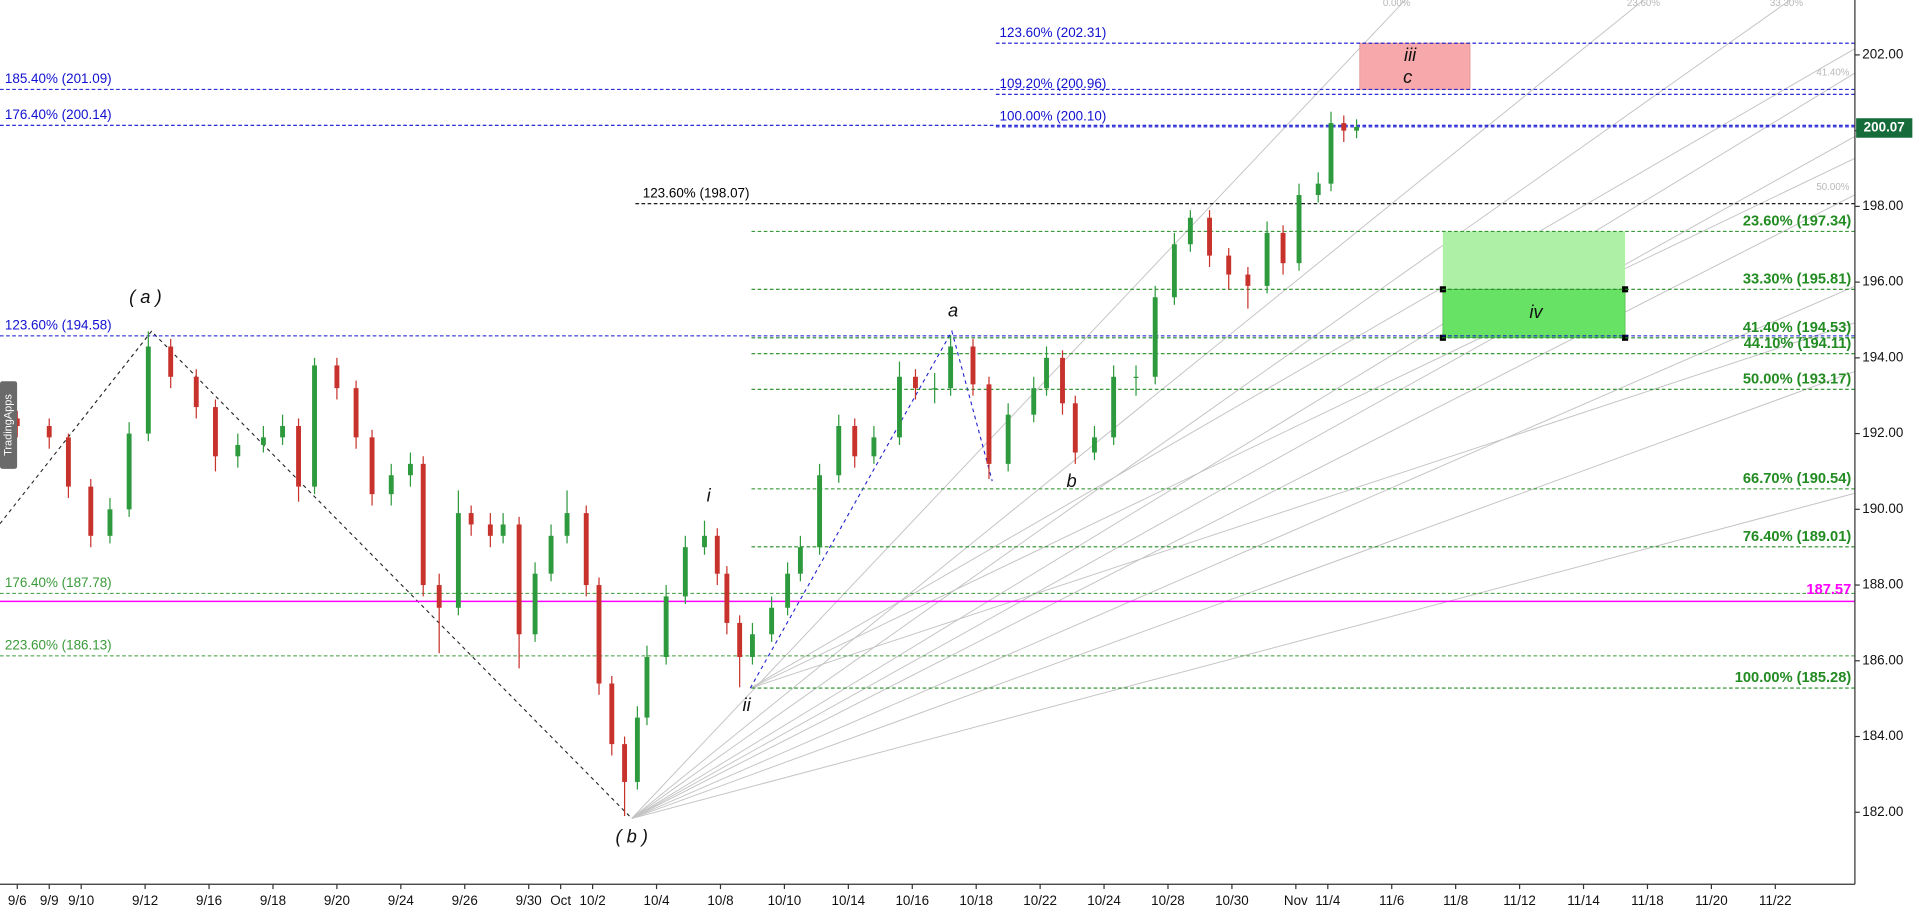 The width and height of the screenshot is (1916, 911). I want to click on x-tick-label: 10/30, so click(1232, 900).